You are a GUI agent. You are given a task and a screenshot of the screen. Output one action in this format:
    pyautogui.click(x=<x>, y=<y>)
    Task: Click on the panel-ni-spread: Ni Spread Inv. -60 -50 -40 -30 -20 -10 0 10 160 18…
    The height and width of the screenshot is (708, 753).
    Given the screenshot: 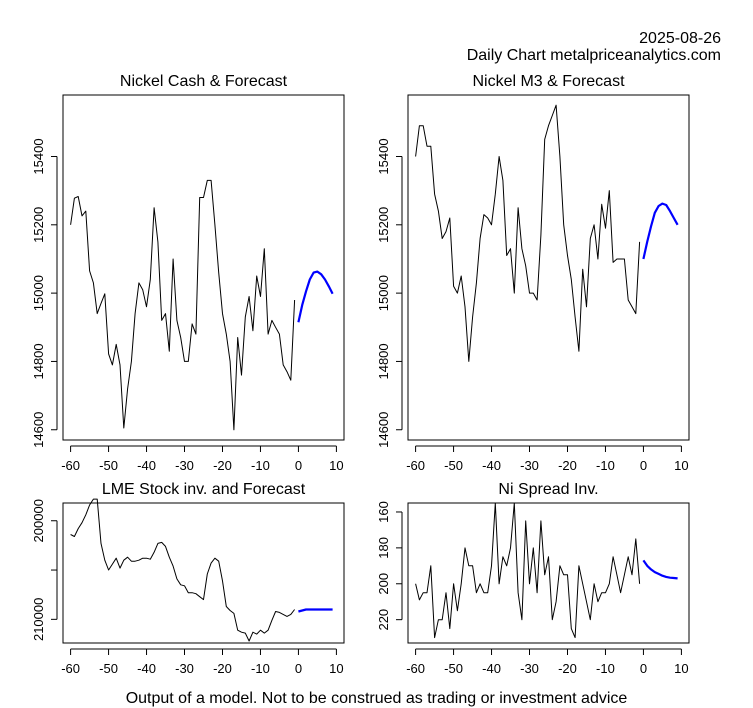 What is the action you would take?
    pyautogui.click(x=533, y=578)
    